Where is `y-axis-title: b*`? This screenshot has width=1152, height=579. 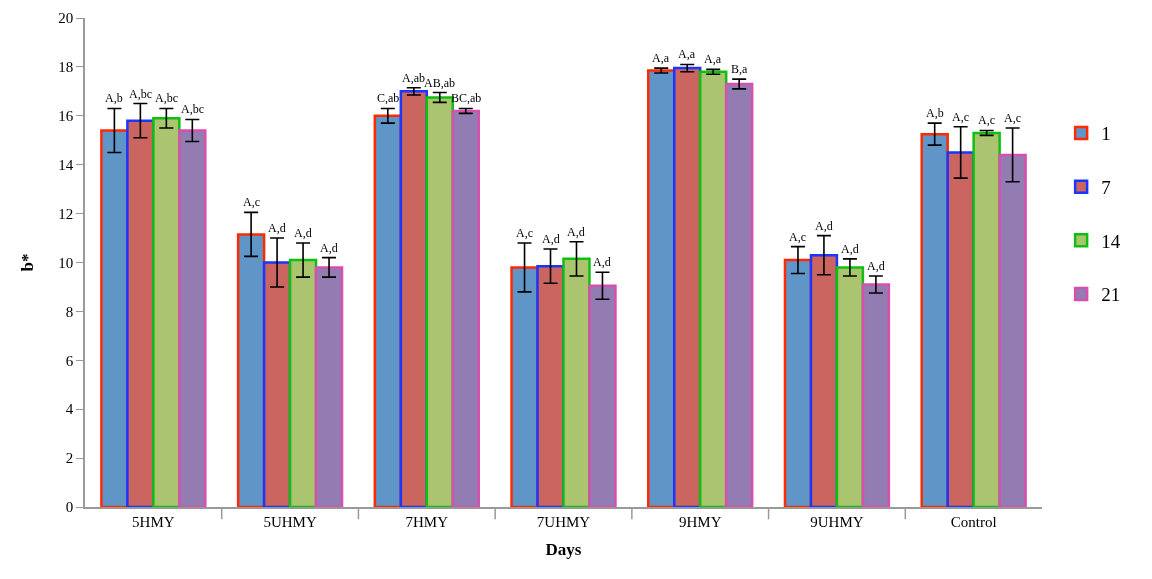 y-axis-title: b* is located at coordinates (28, 262).